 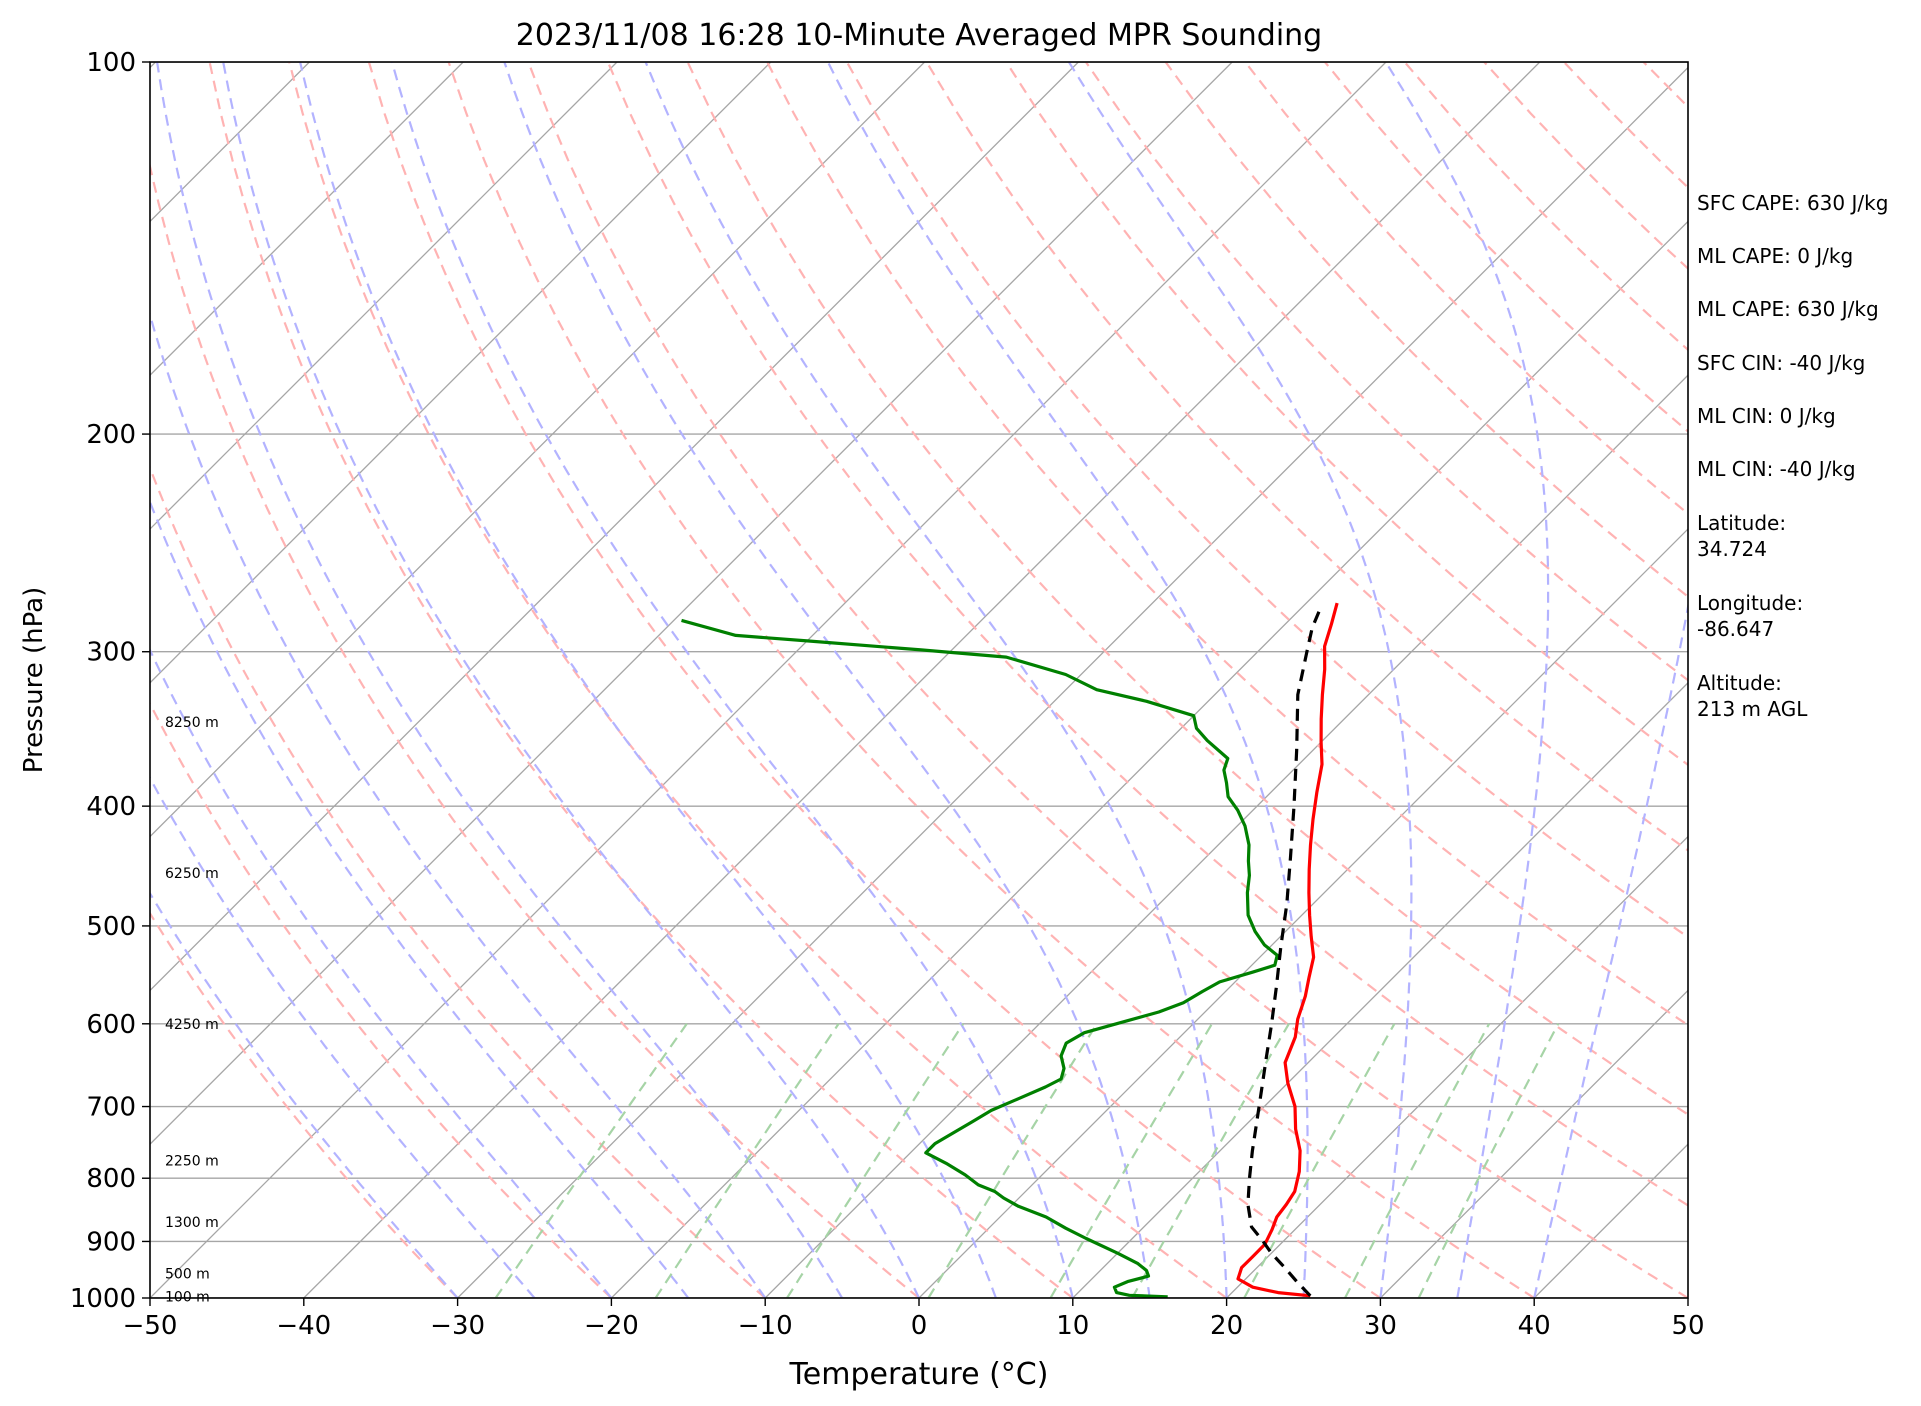 What do you see at coordinates (1072, 1326) in the screenshot?
I see `x-tick-label: 10` at bounding box center [1072, 1326].